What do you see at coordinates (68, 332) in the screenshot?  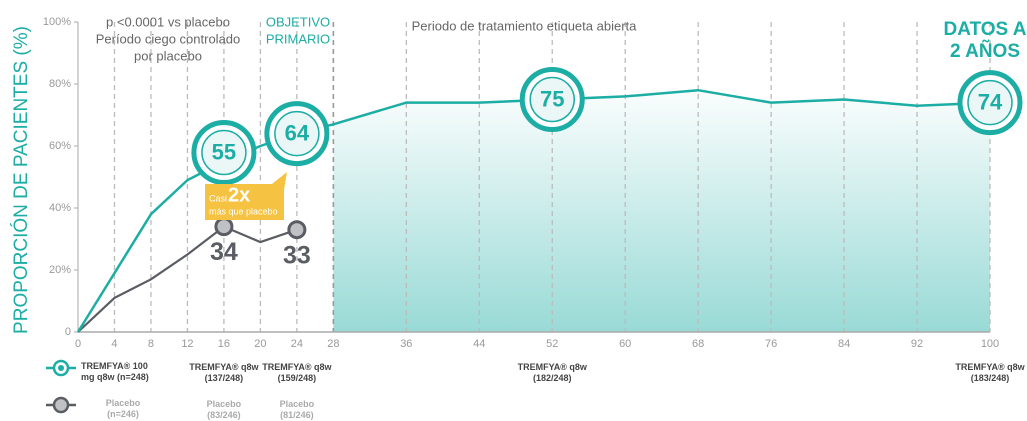 I see `y-tick-label: 0` at bounding box center [68, 332].